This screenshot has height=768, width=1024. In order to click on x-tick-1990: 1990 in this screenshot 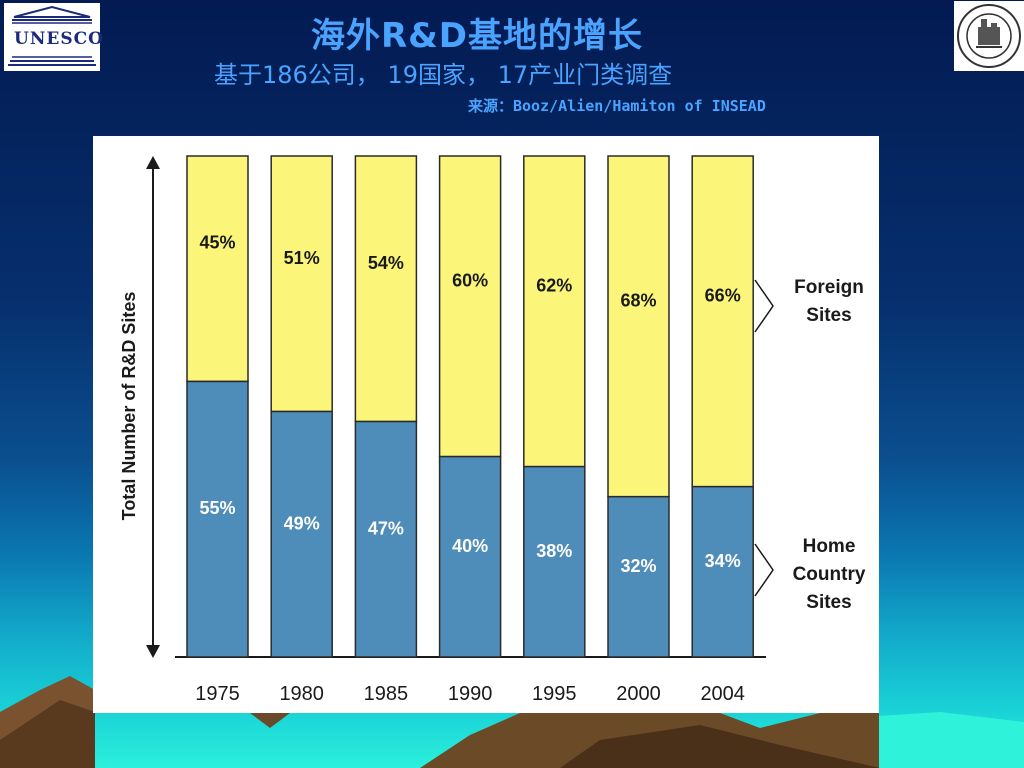, I will do `click(470, 694)`.